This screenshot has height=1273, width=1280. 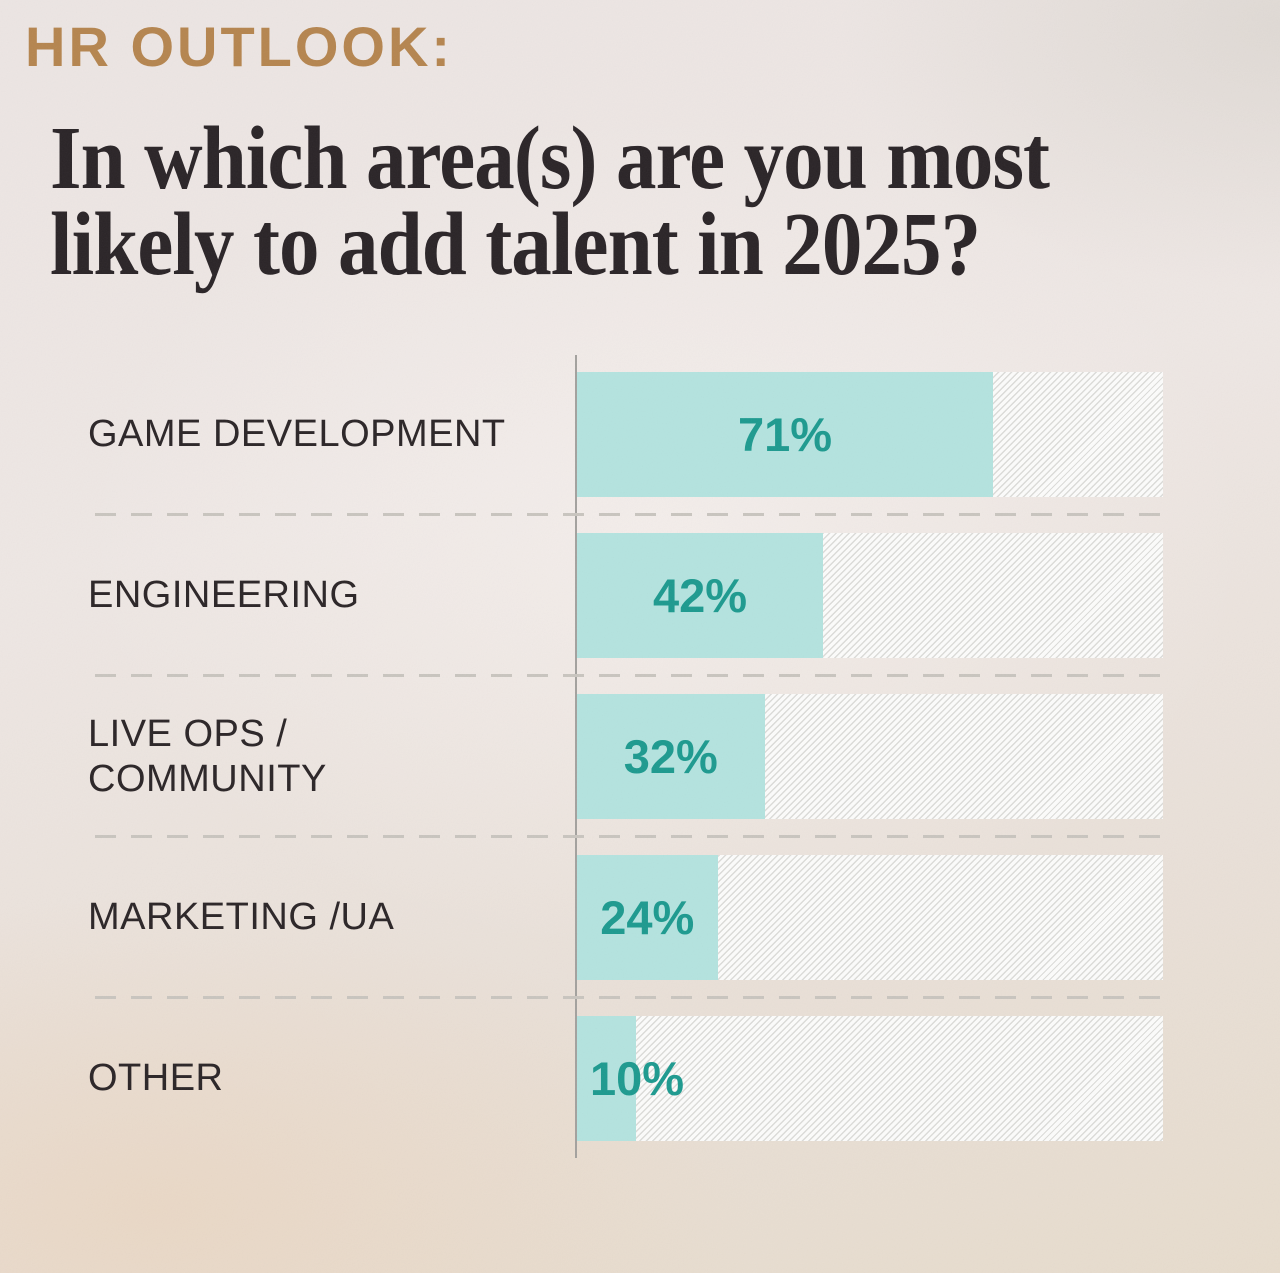 I want to click on chart-row-live-ops-community: LIVE OPS / COMMUNITY 32%, so click(x=640, y=756).